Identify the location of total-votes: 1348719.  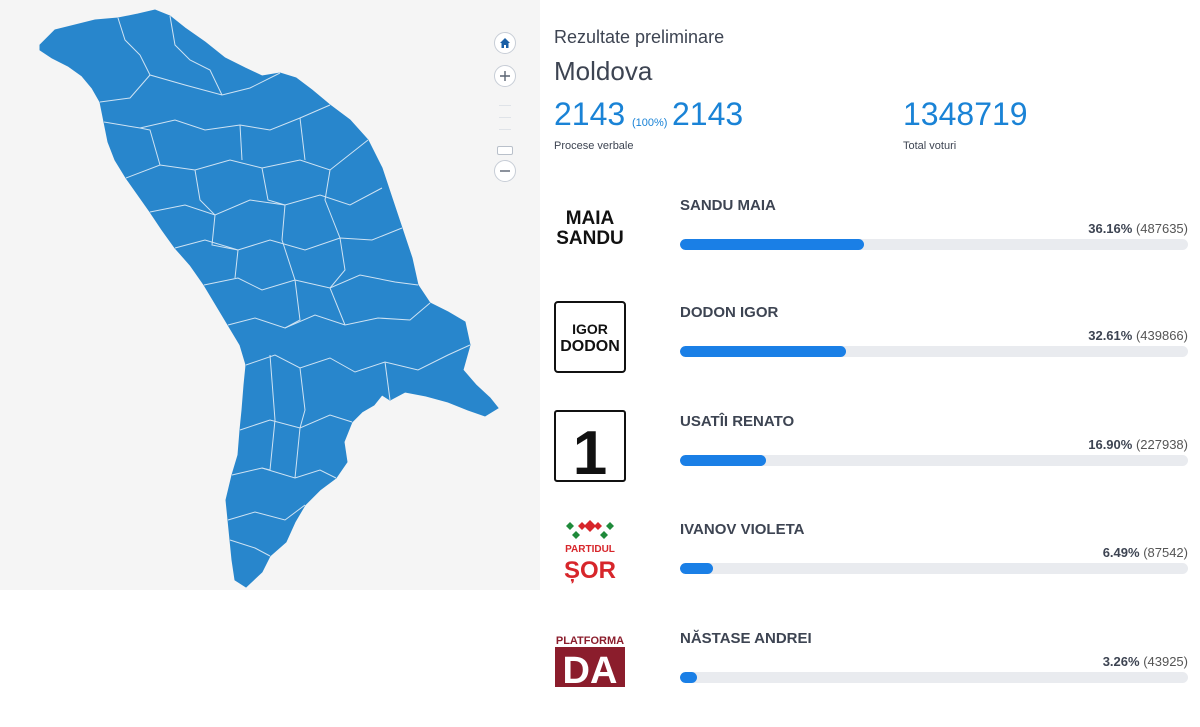
(965, 114).